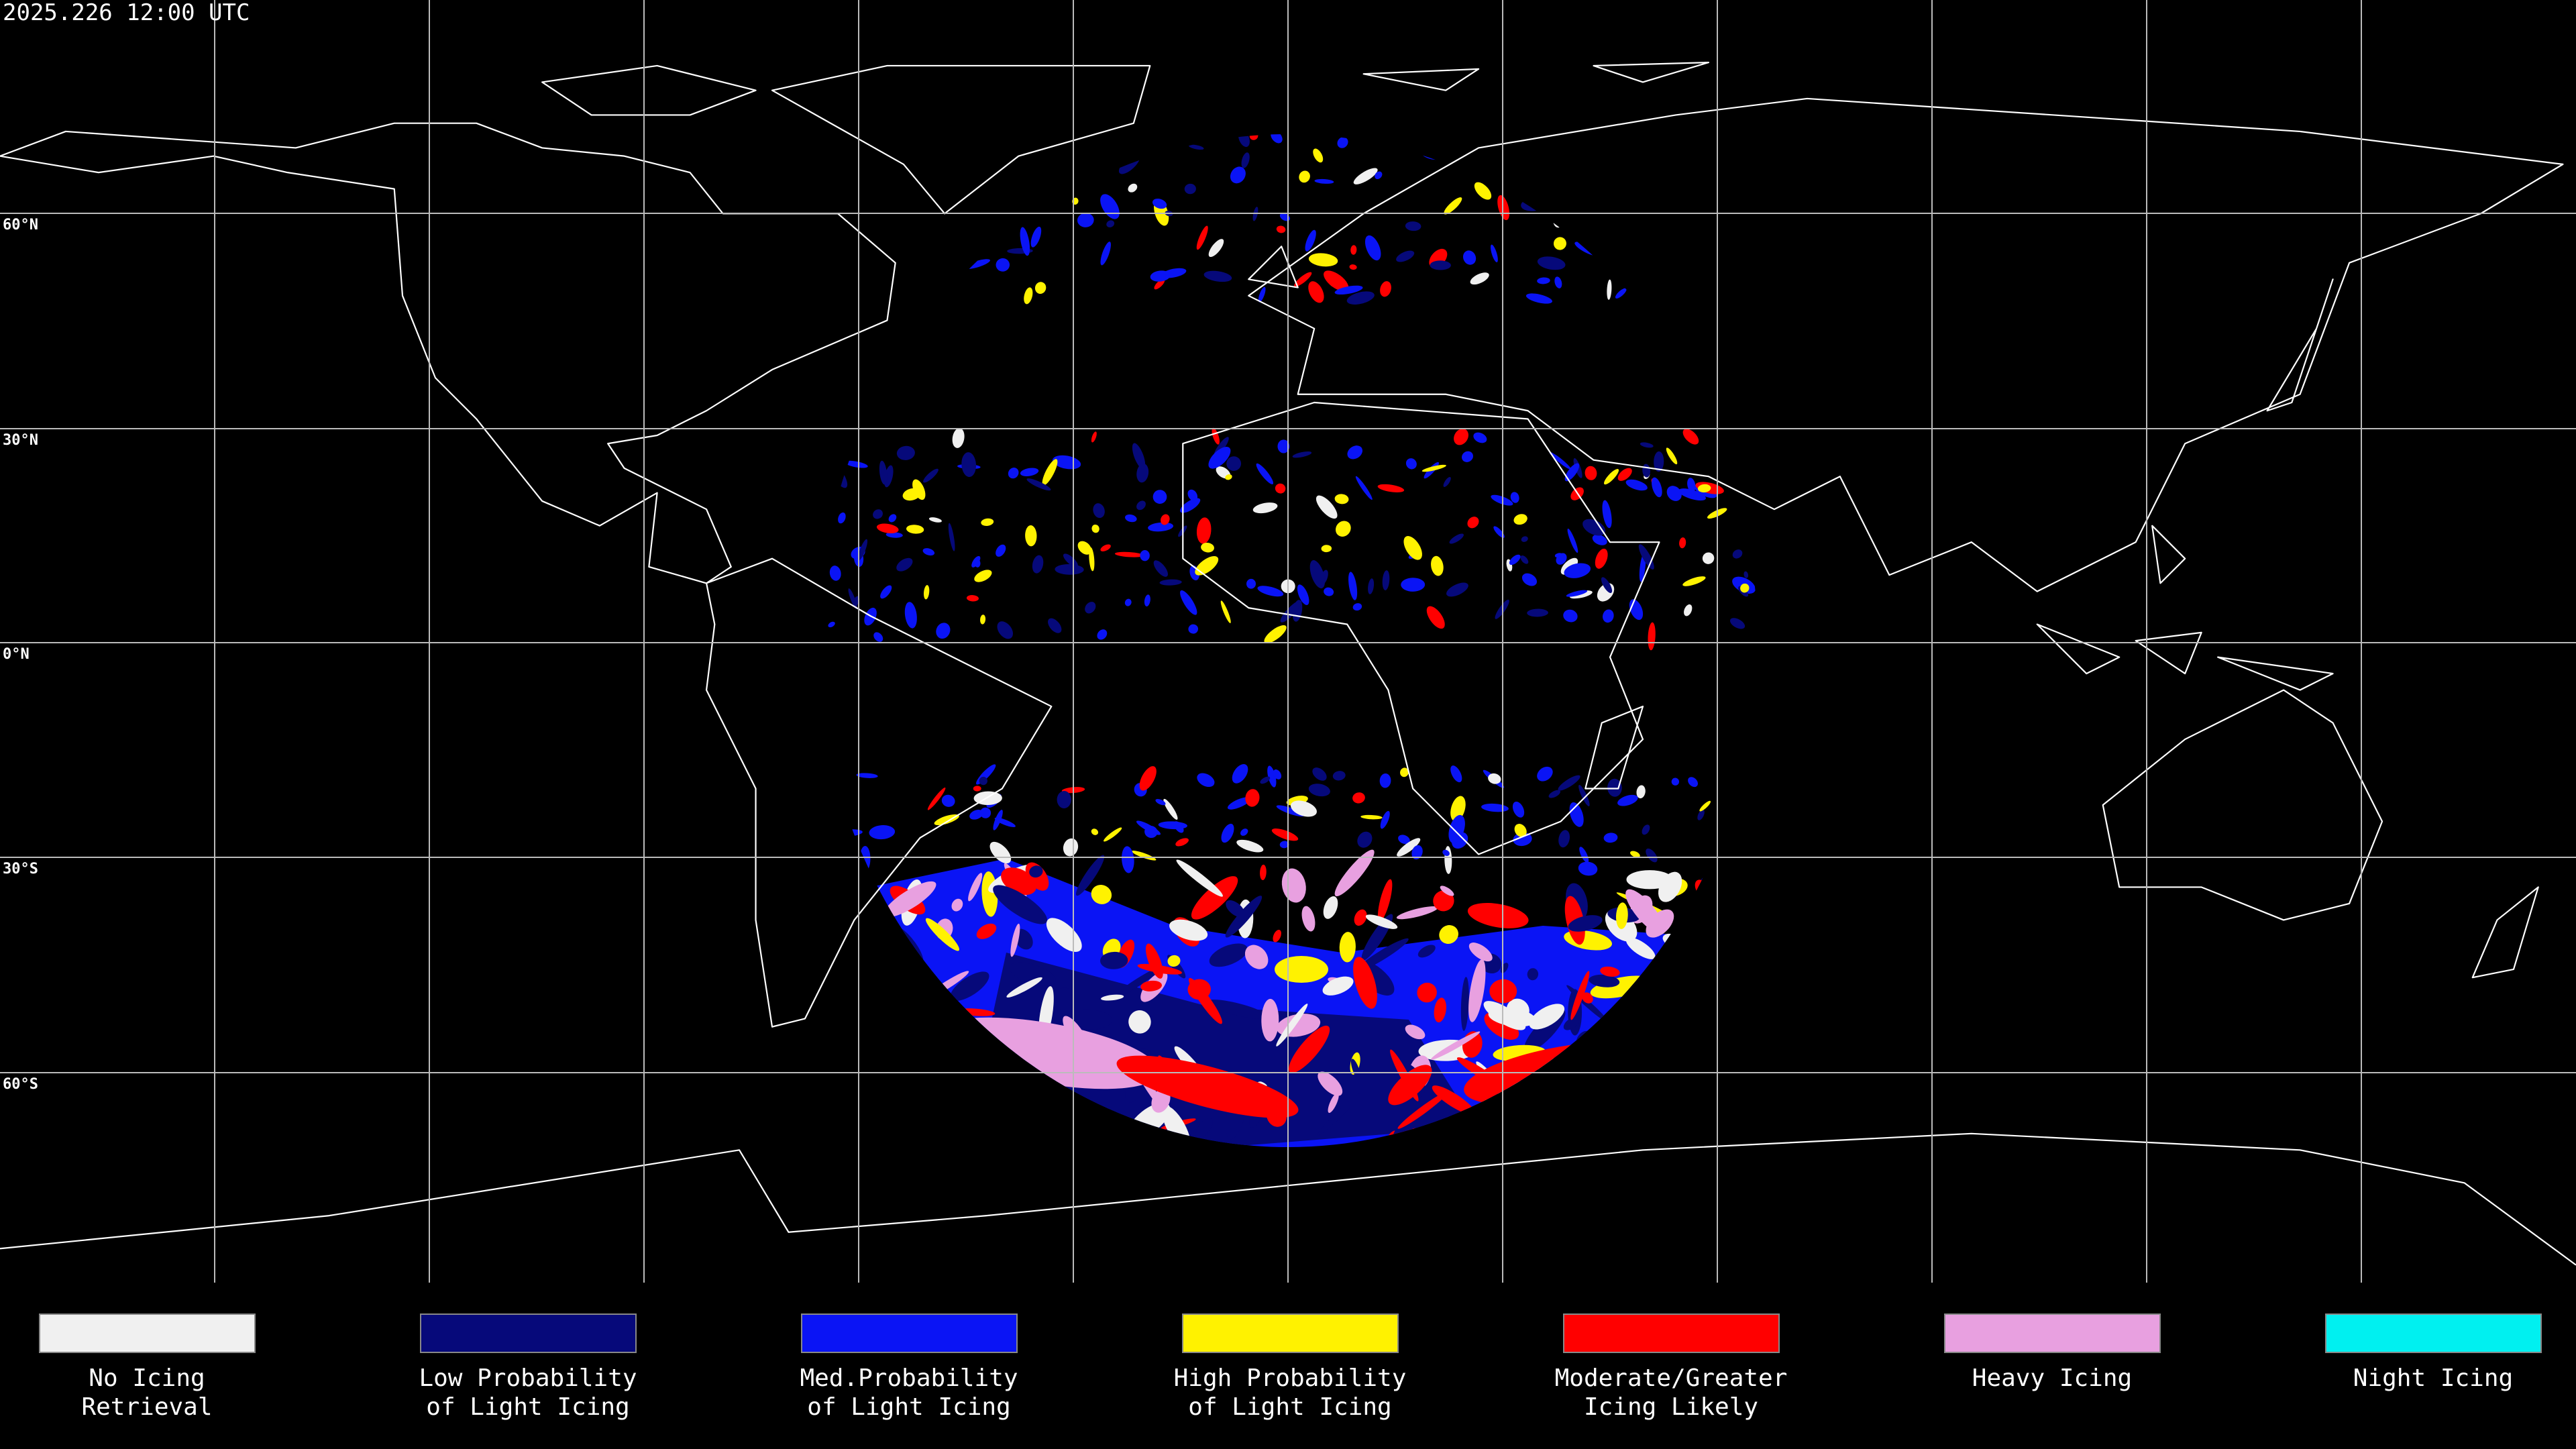  What do you see at coordinates (20, 1084) in the screenshot?
I see `latitude-label: 60°S` at bounding box center [20, 1084].